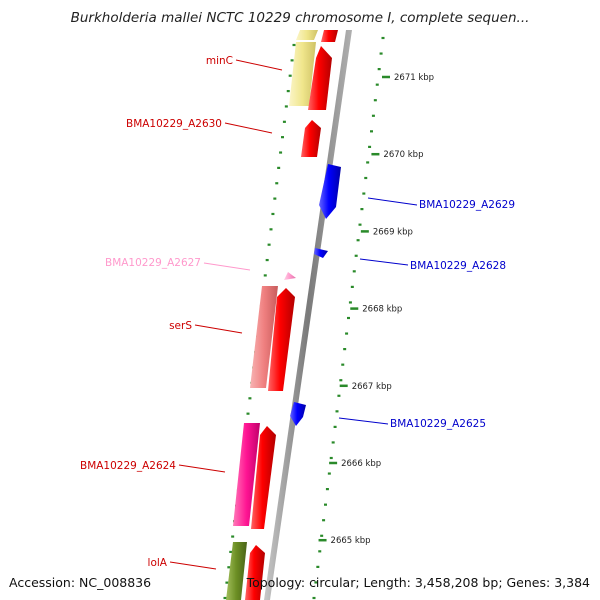 The image size is (600, 600). Describe the element at coordinates (236, 571) in the screenshot. I see `feature-lolA-olive` at that location.